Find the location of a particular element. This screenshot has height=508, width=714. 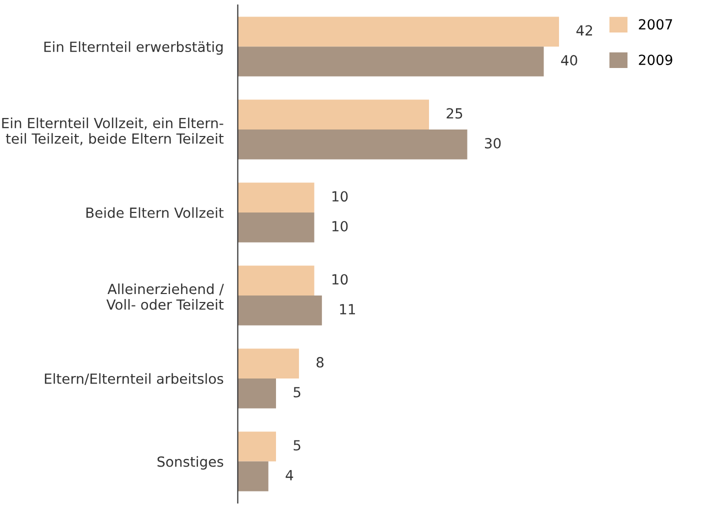

y-tick-label: Beide Eltern Vollzeit is located at coordinates (155, 212).